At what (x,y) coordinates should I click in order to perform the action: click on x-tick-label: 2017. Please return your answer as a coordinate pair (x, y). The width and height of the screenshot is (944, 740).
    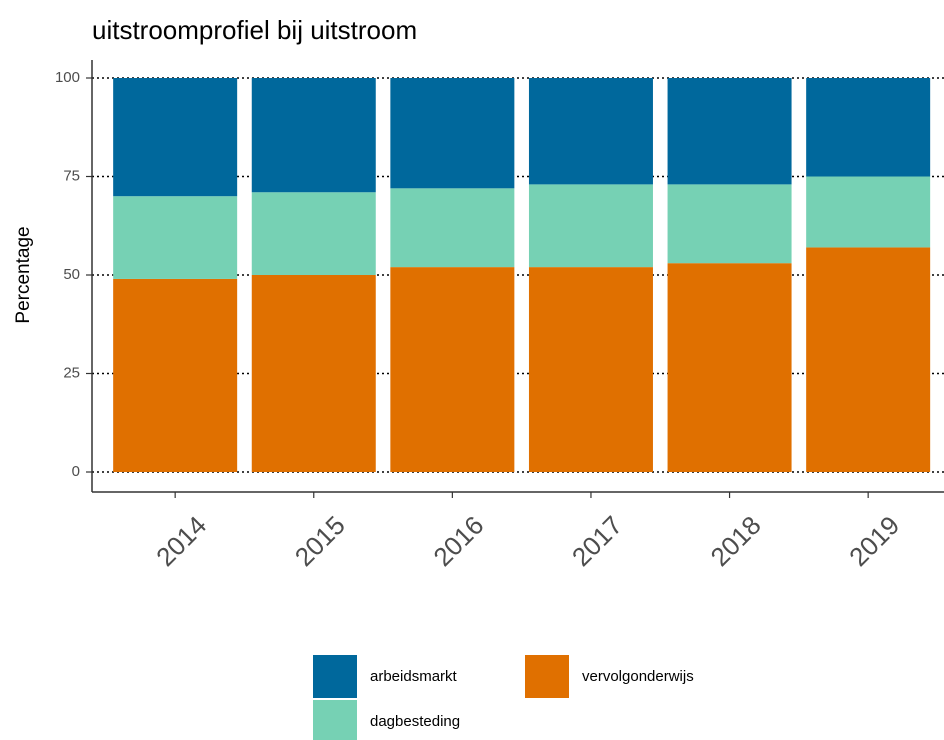
    Looking at the image, I should click on (597, 541).